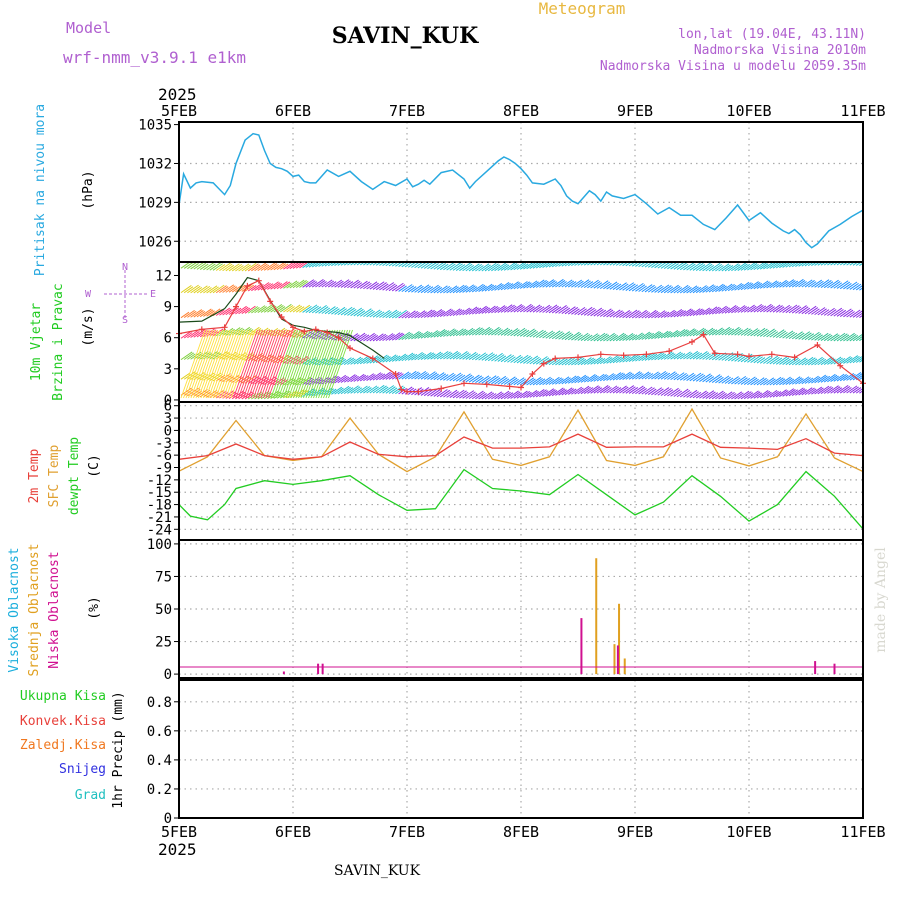 The height and width of the screenshot is (900, 900). What do you see at coordinates (177, 849) in the screenshot?
I see `year-bottom: 2025` at bounding box center [177, 849].